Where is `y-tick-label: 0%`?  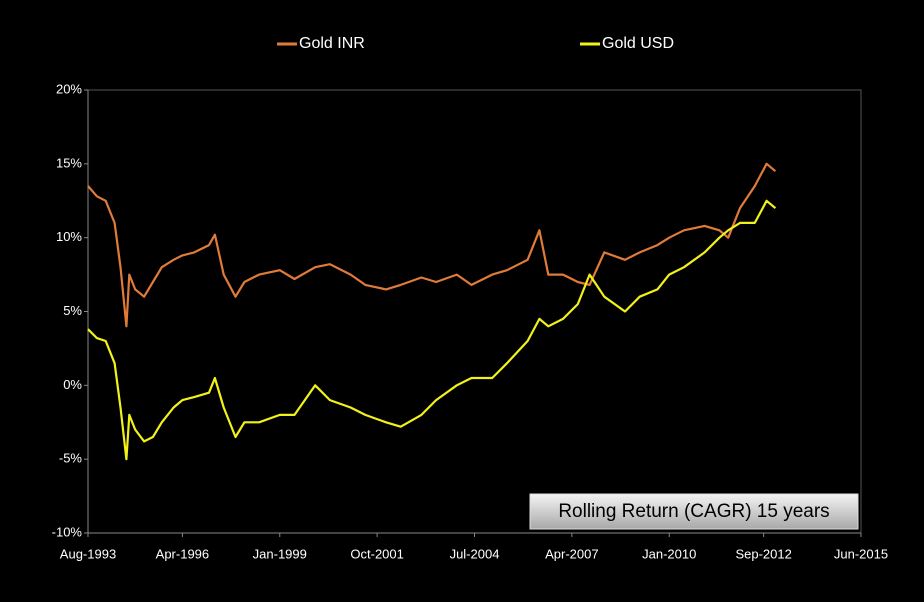
y-tick-label: 0% is located at coordinates (72, 384).